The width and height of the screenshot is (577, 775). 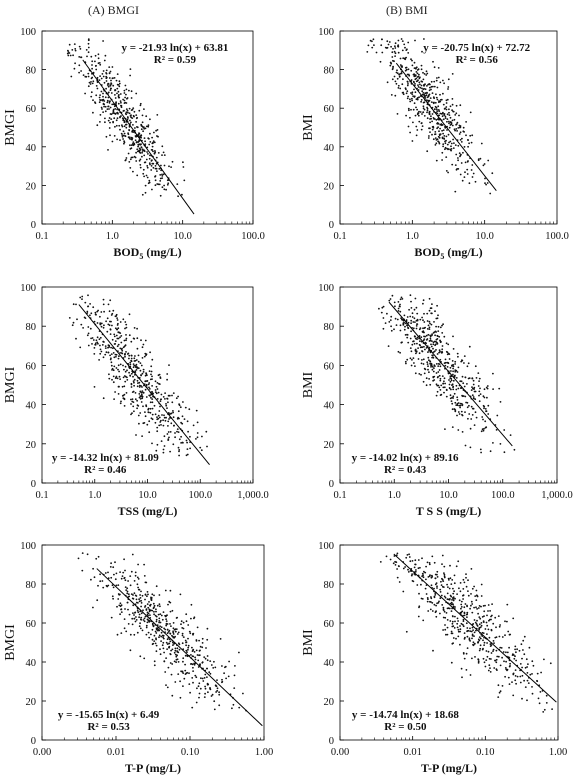 What do you see at coordinates (28, 32) in the screenshot?
I see `y-tick-label: 100` at bounding box center [28, 32].